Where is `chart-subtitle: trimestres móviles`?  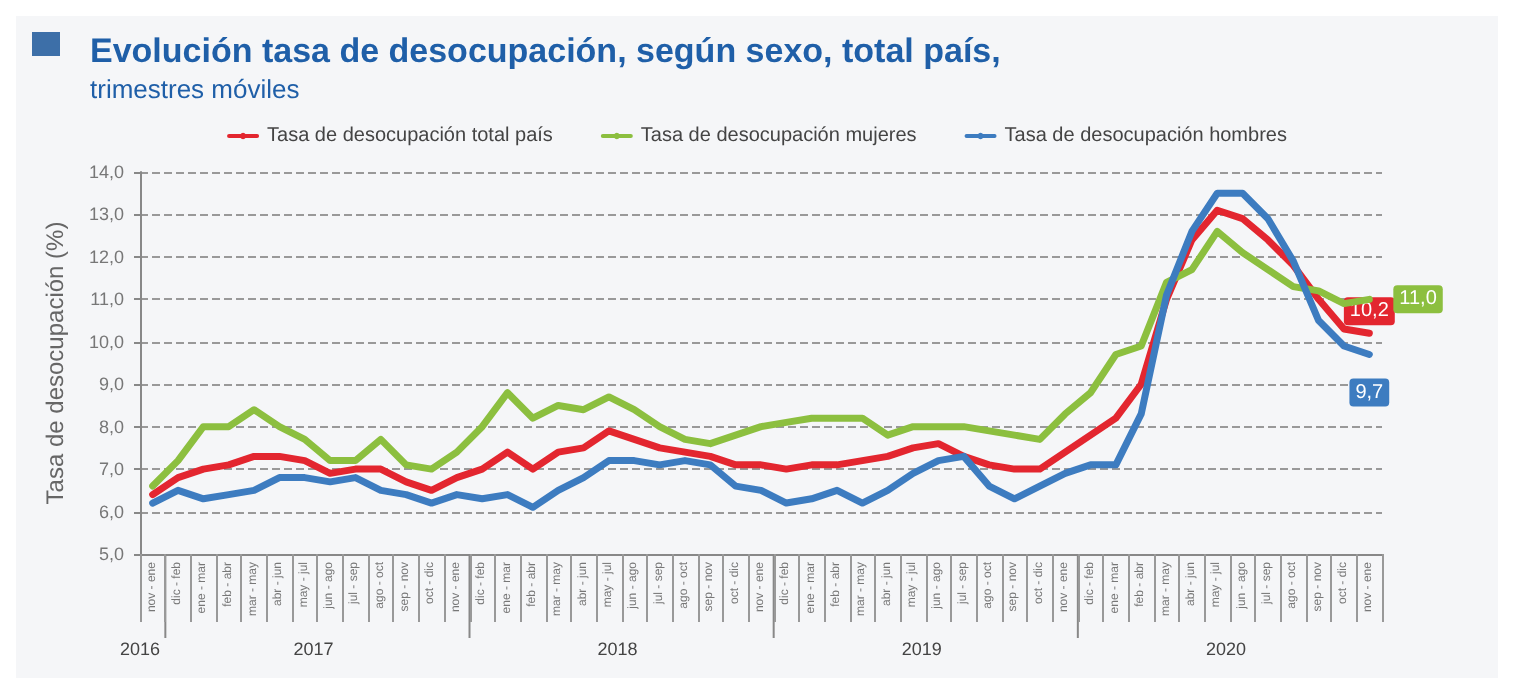
chart-subtitle: trimestres móviles is located at coordinates (195, 89).